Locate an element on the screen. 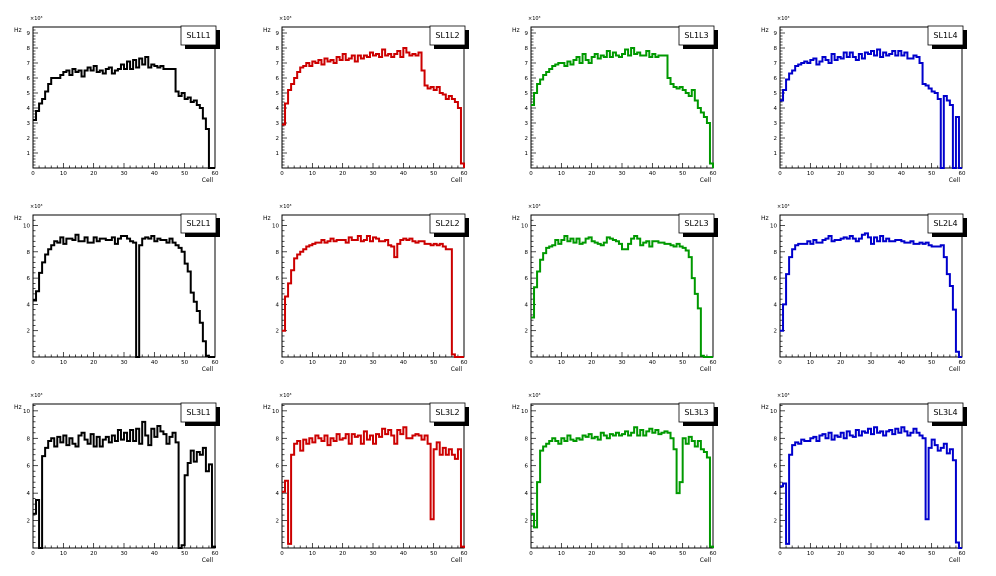 This screenshot has width=996, height=576. panel-title: SL1L2 is located at coordinates (447, 35).